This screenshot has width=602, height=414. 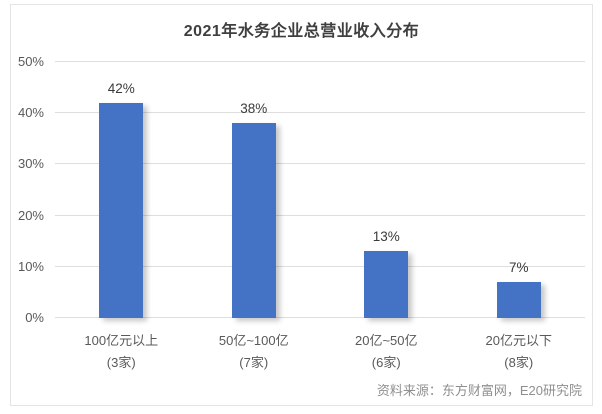 I want to click on chart-title: 2021年水务企业总营业收入分布, so click(x=301, y=31).